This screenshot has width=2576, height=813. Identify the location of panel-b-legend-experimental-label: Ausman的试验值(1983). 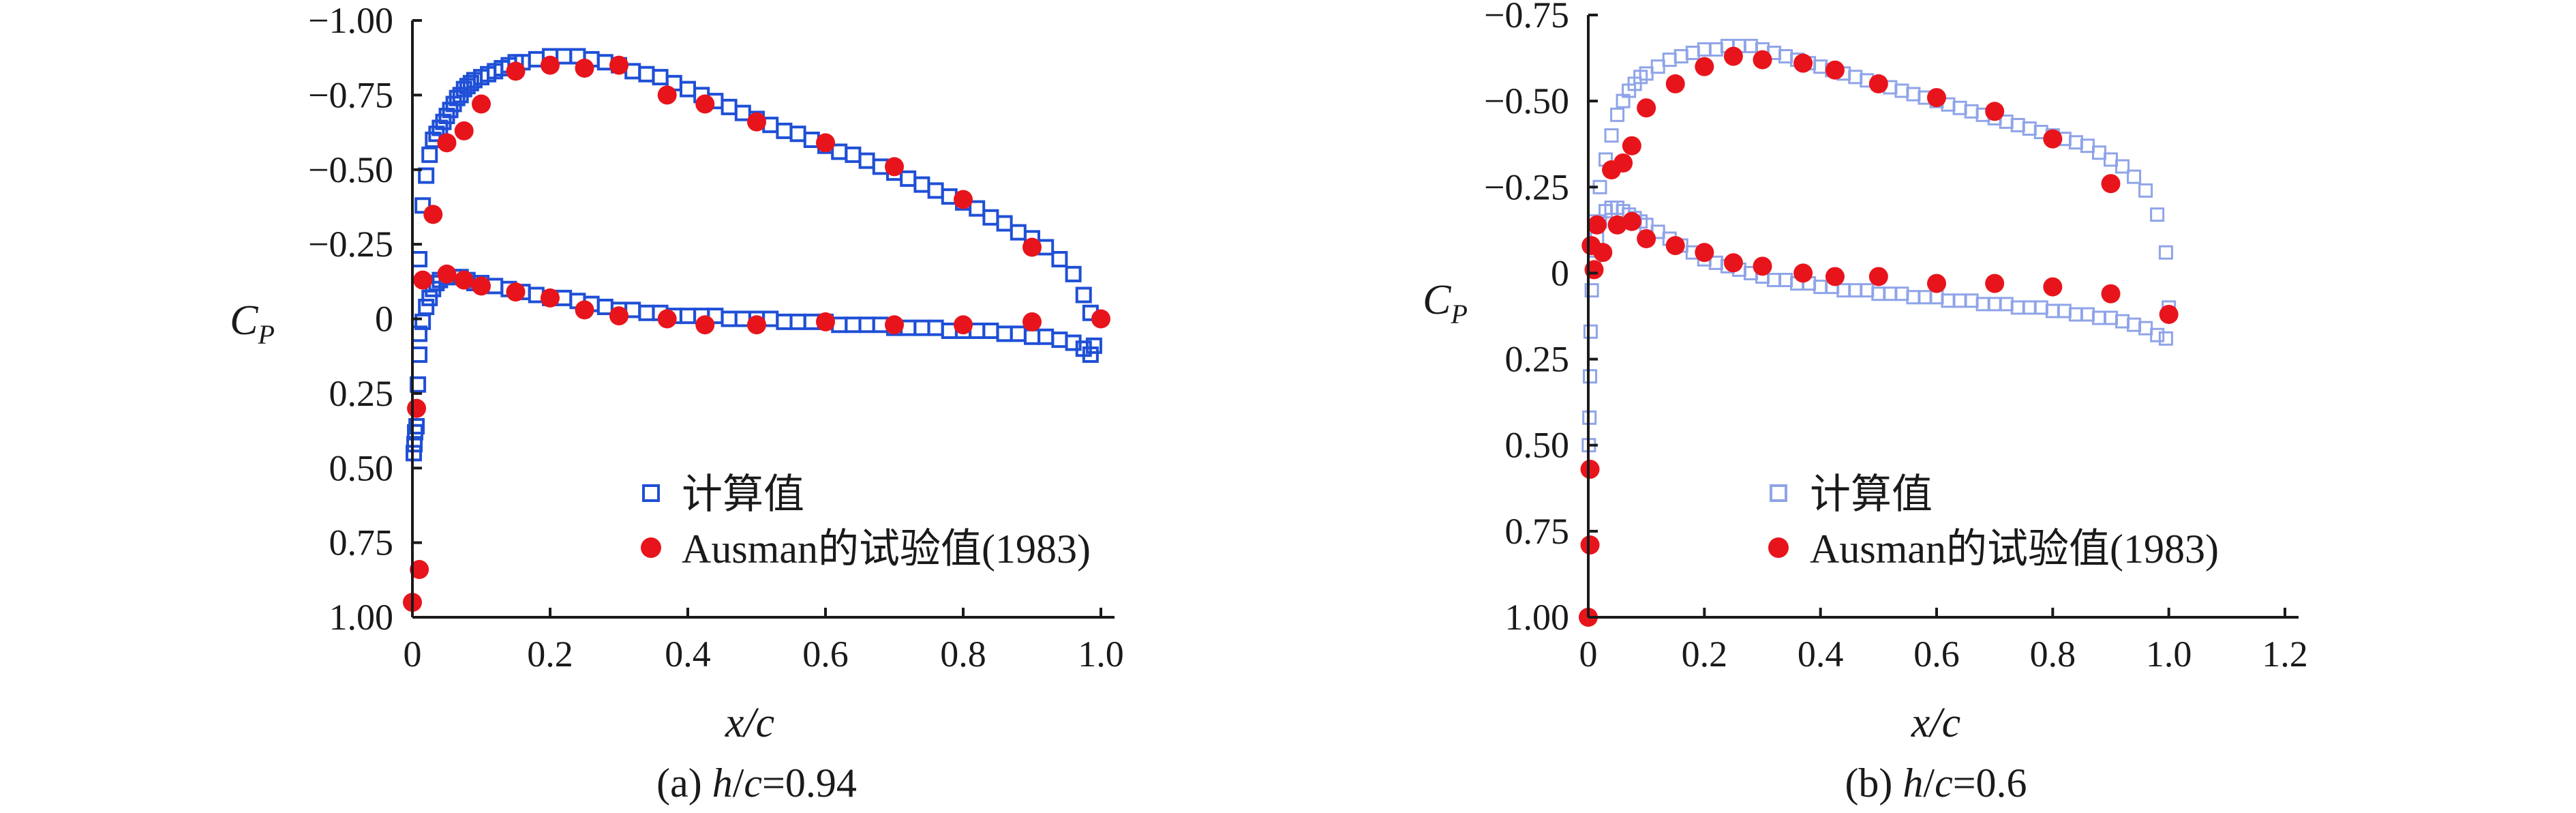
(2015, 549).